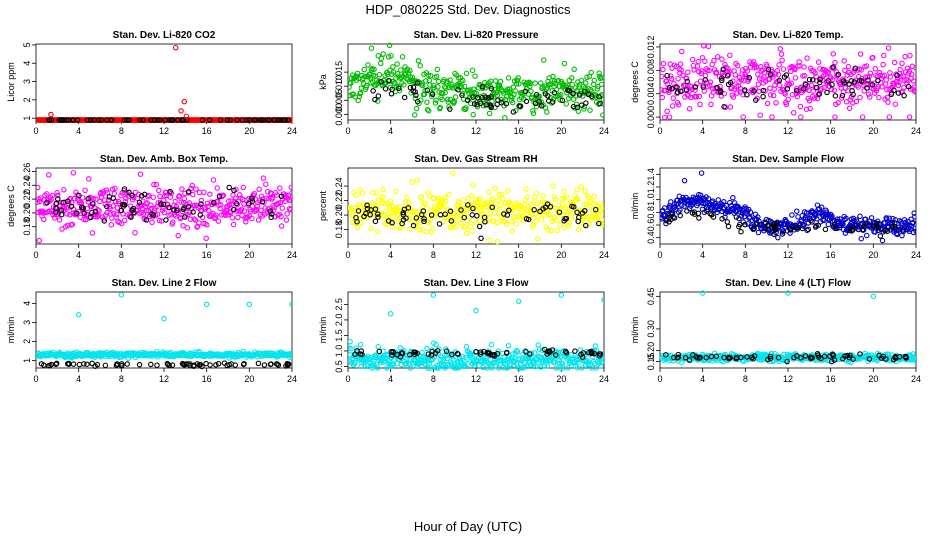 The image size is (936, 540). What do you see at coordinates (476, 35) in the screenshot?
I see `panel-title: Stan. Dev. Li-820 Pressure` at bounding box center [476, 35].